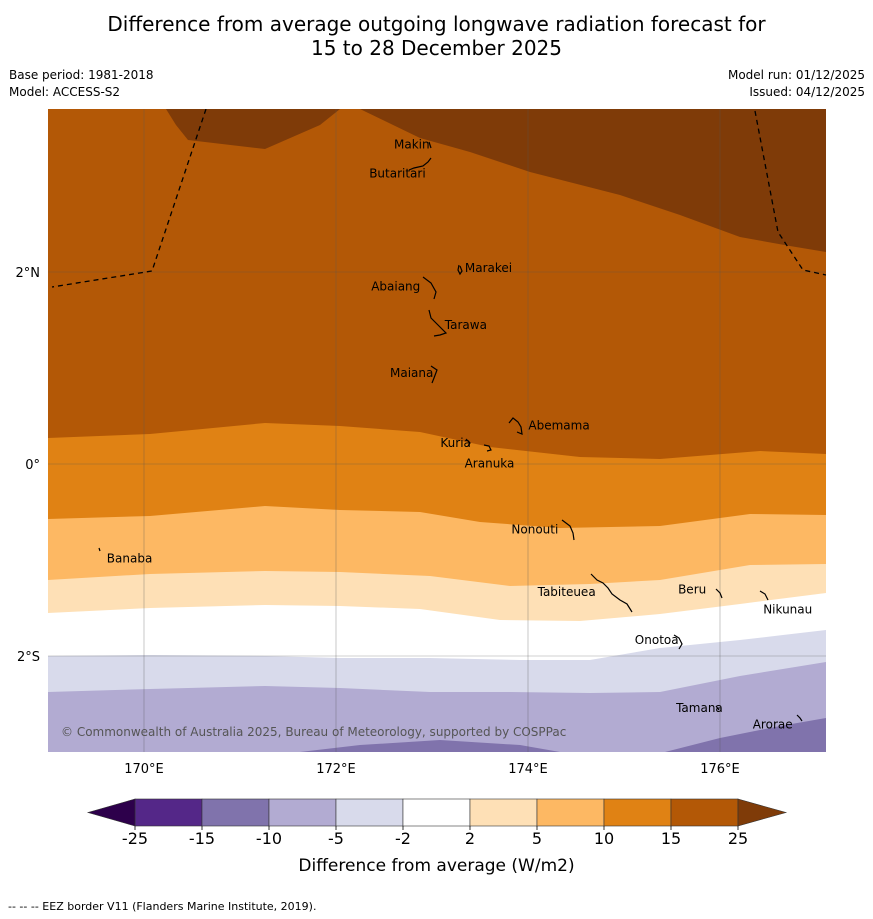  What do you see at coordinates (336, 769) in the screenshot?
I see `lon-tick-label: 172°E` at bounding box center [336, 769].